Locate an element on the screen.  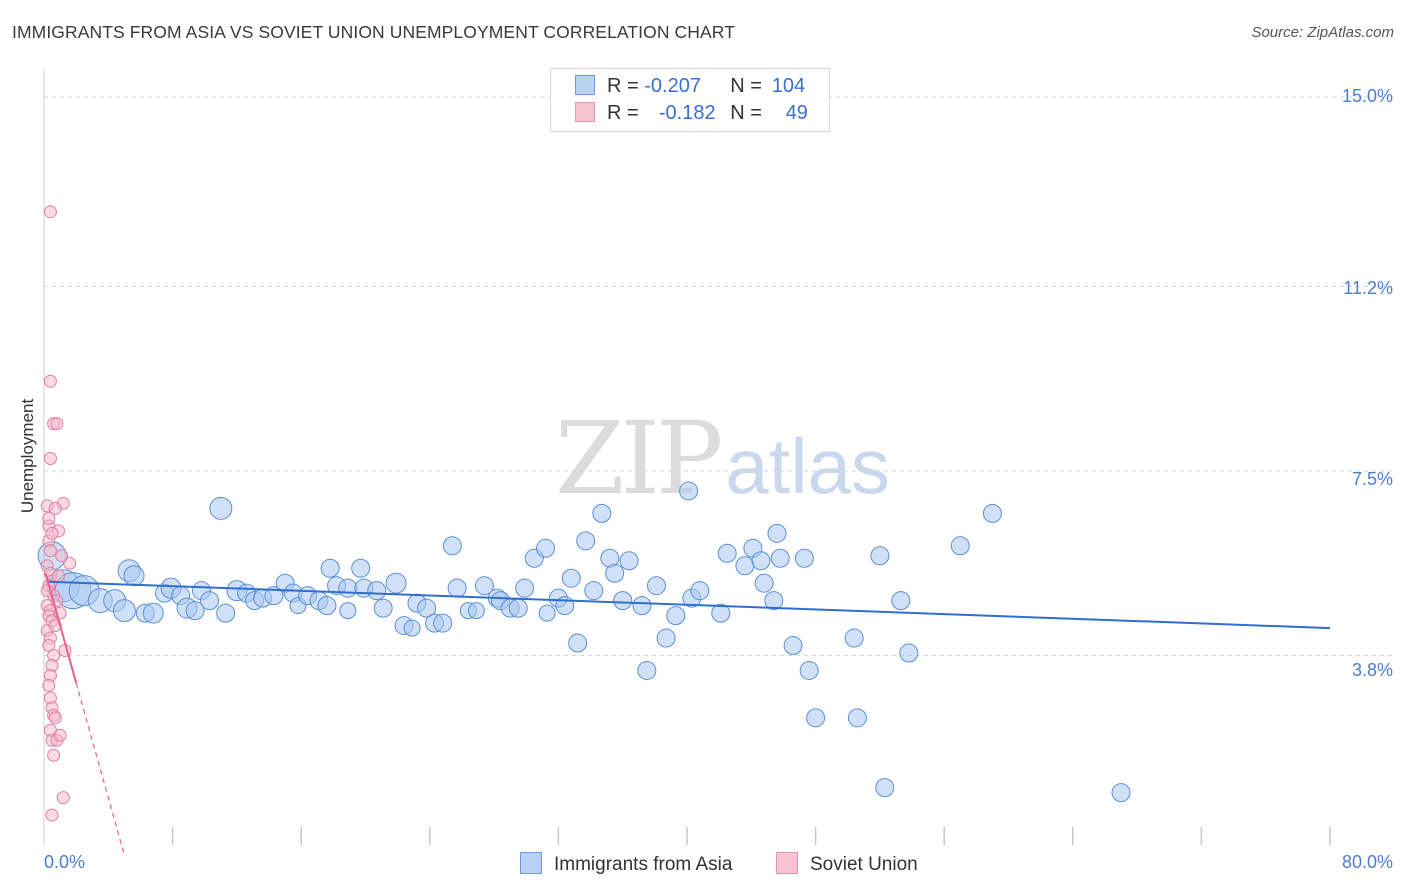
n-value: 49 is located at coordinates (796, 113).